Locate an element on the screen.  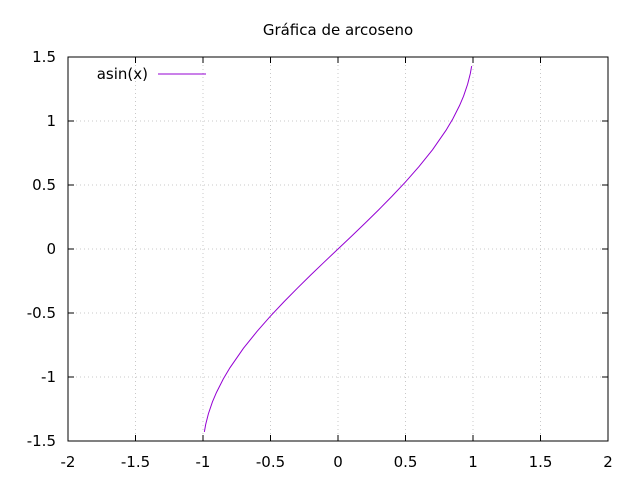
legend-label: asin(x) is located at coordinates (122, 74).